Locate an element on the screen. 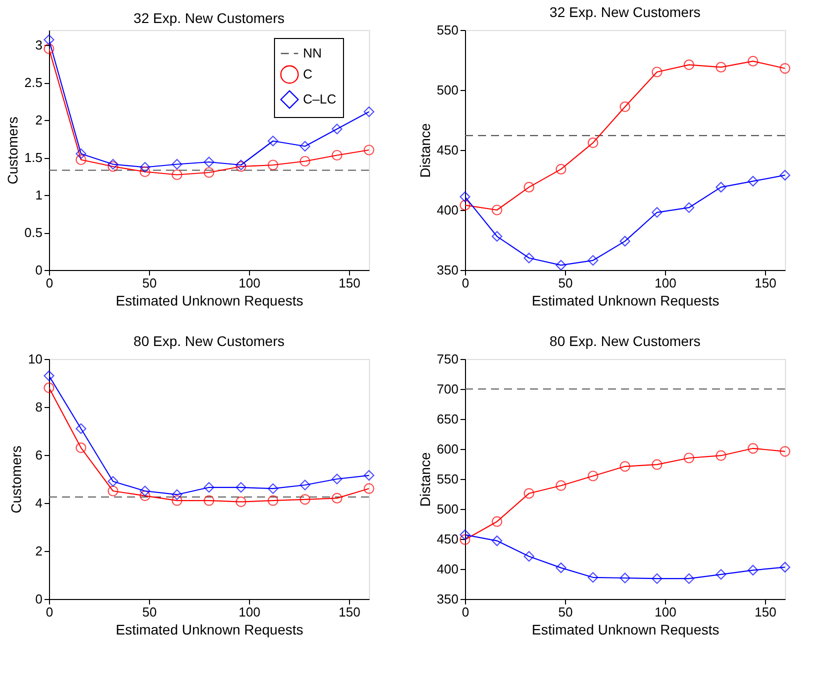 This screenshot has height=691, width=836. y-tick-label: 0.5 is located at coordinates (33, 232).